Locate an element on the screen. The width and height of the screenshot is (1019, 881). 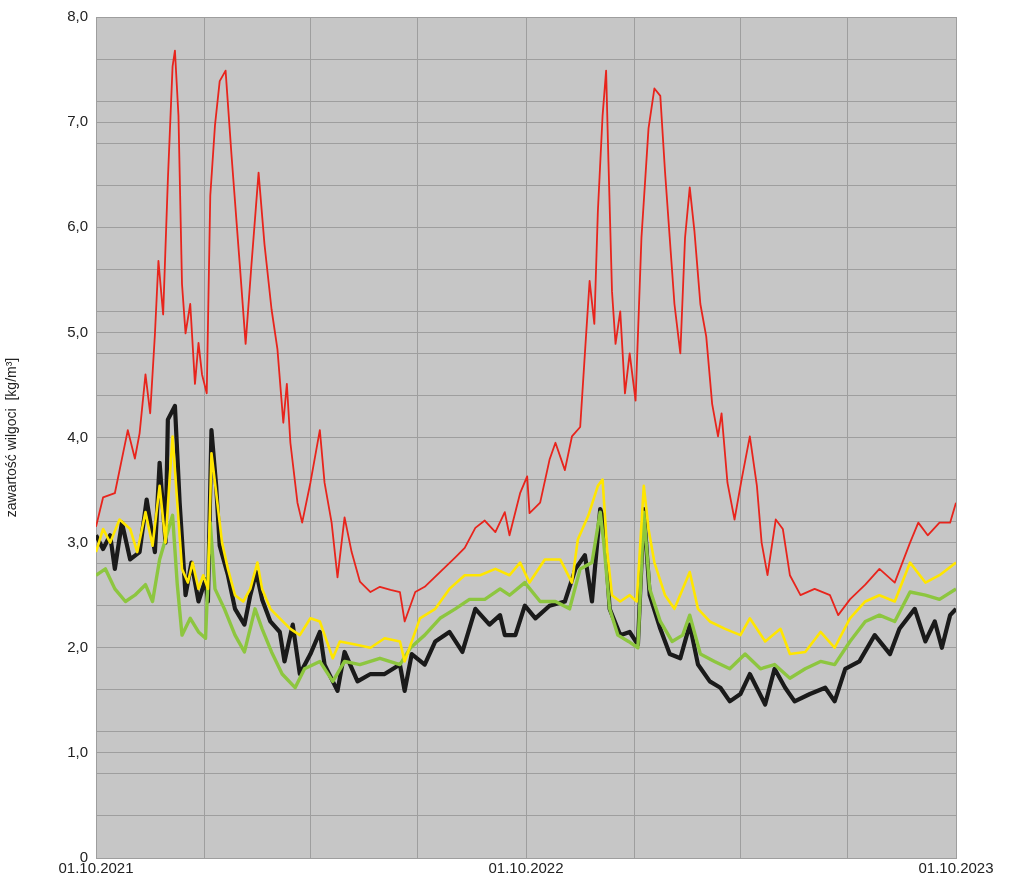
y-tick-label: 4,0 is located at coordinates (77, 436).